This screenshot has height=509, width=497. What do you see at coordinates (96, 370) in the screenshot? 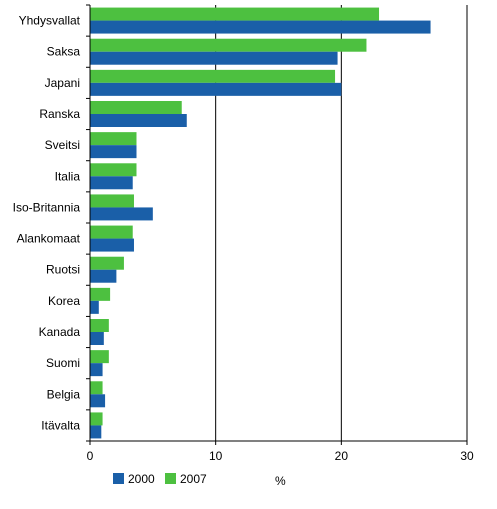
I see `bar-2000-suomi` at bounding box center [96, 370].